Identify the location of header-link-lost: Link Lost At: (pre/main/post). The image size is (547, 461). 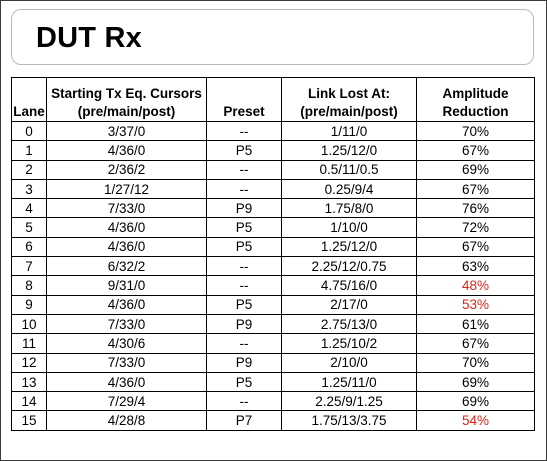
(349, 99).